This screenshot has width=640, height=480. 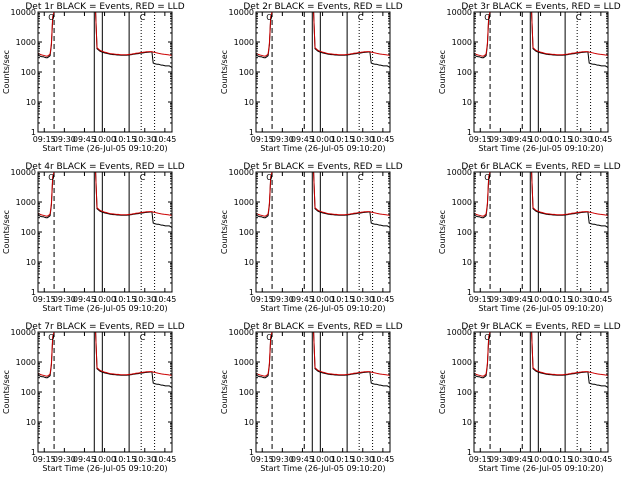 What do you see at coordinates (540, 167) in the screenshot?
I see `plot-title: Det 6r BLACK = Events, RED = LLD` at bounding box center [540, 167].